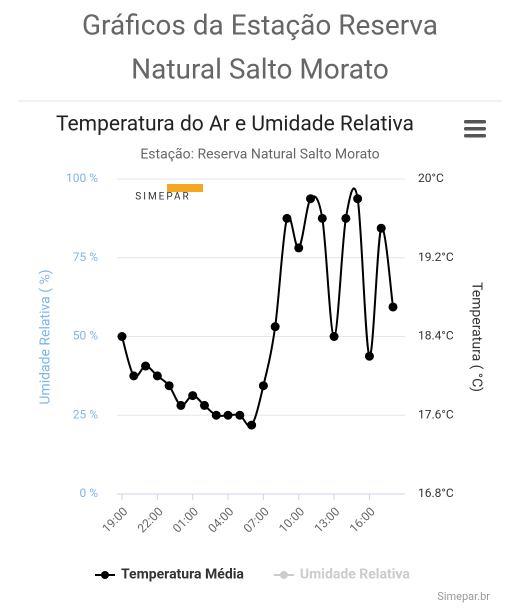 The width and height of the screenshot is (520, 611). Describe the element at coordinates (114, 519) in the screenshot. I see `x-tick-label: 19:00` at that location.